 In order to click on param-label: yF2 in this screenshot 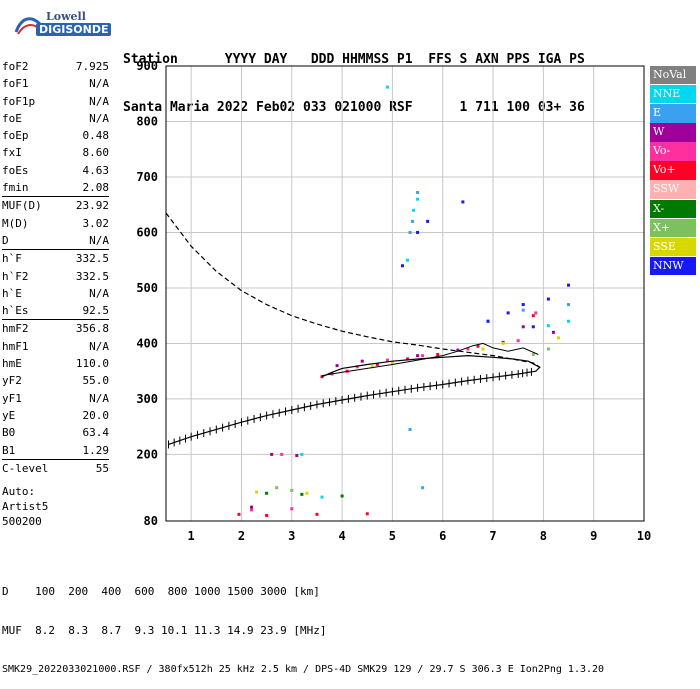, I will do `click(12, 381)`.